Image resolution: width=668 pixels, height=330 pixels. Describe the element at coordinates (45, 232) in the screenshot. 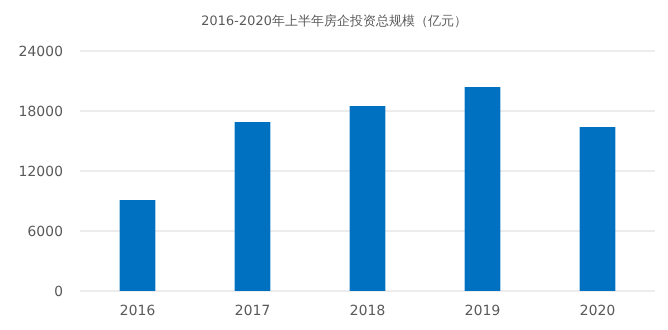

I see `y-tick-label: 6000` at that location.